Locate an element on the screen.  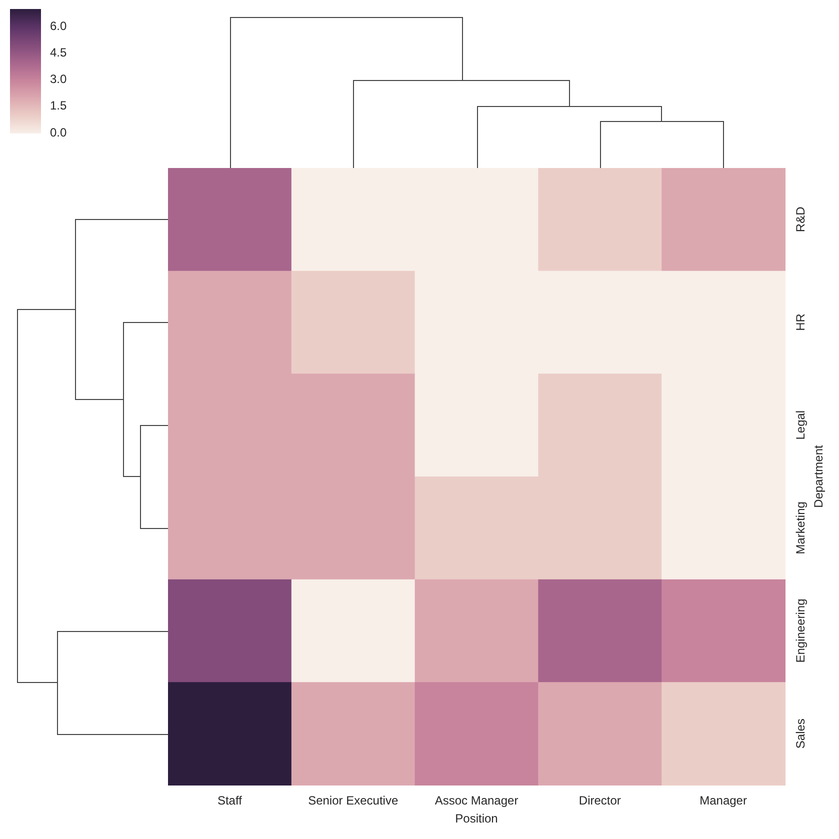
x-tick-label: Senior Executive is located at coordinates (353, 800).